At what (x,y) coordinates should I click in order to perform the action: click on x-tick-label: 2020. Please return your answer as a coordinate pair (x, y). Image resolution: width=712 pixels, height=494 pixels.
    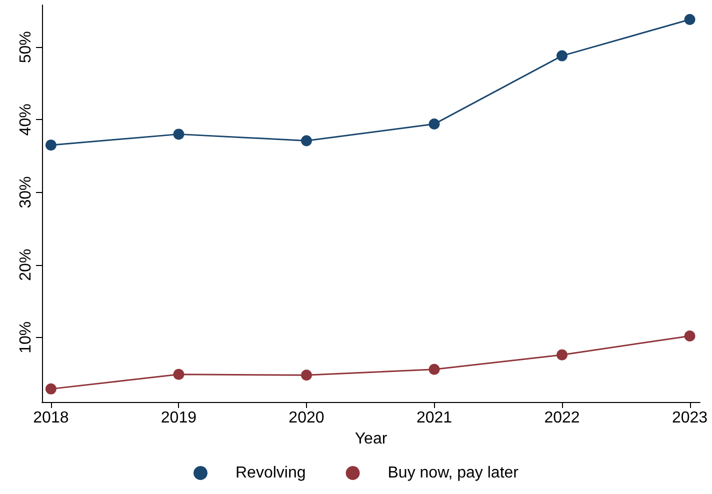
    Looking at the image, I should click on (306, 418).